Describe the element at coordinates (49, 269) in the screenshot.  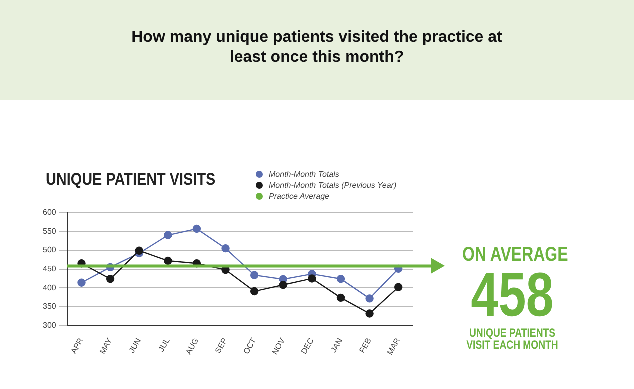
I see `y-tick-label: 450` at that location.